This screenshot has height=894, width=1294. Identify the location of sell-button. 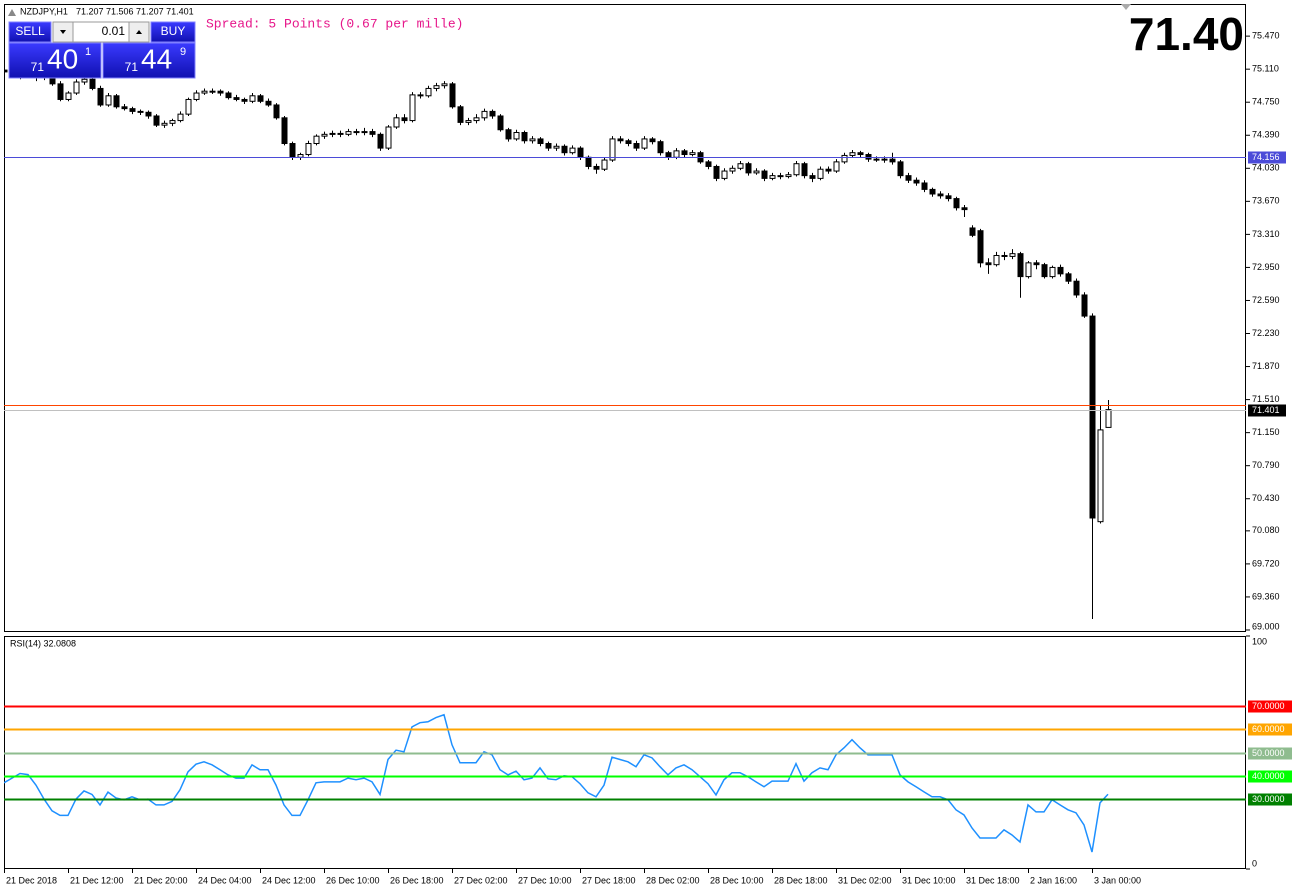
(30, 32).